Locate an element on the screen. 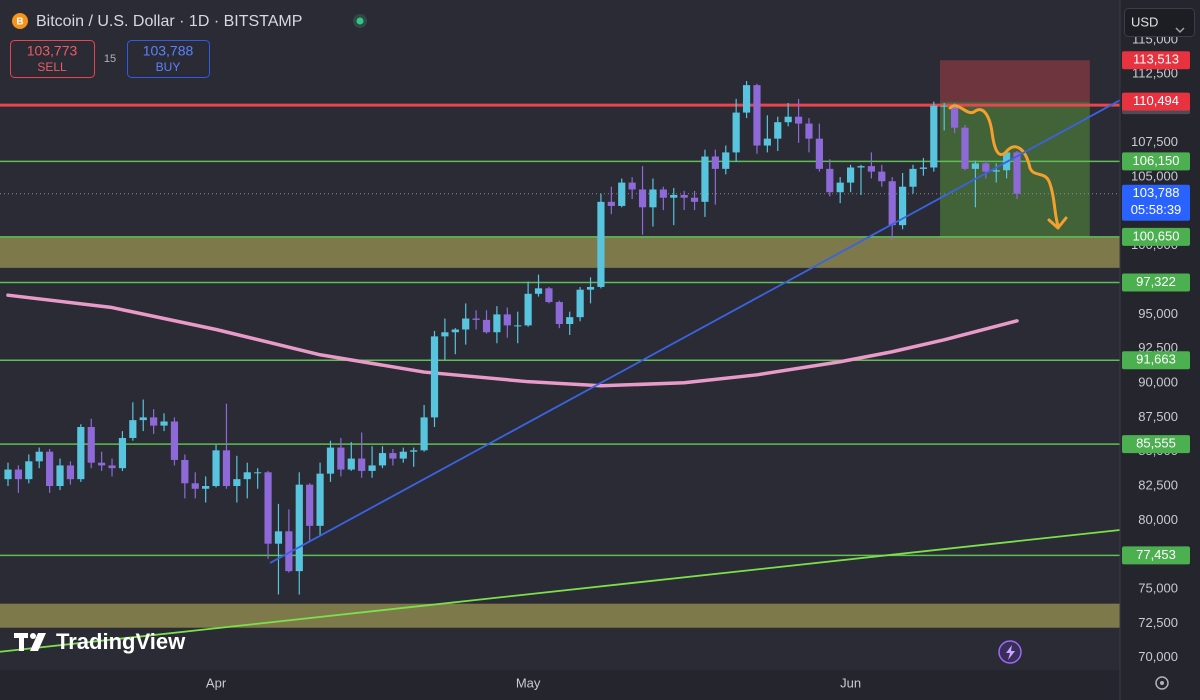 This screenshot has width=1200, height=700. buy-button is located at coordinates (168, 59).